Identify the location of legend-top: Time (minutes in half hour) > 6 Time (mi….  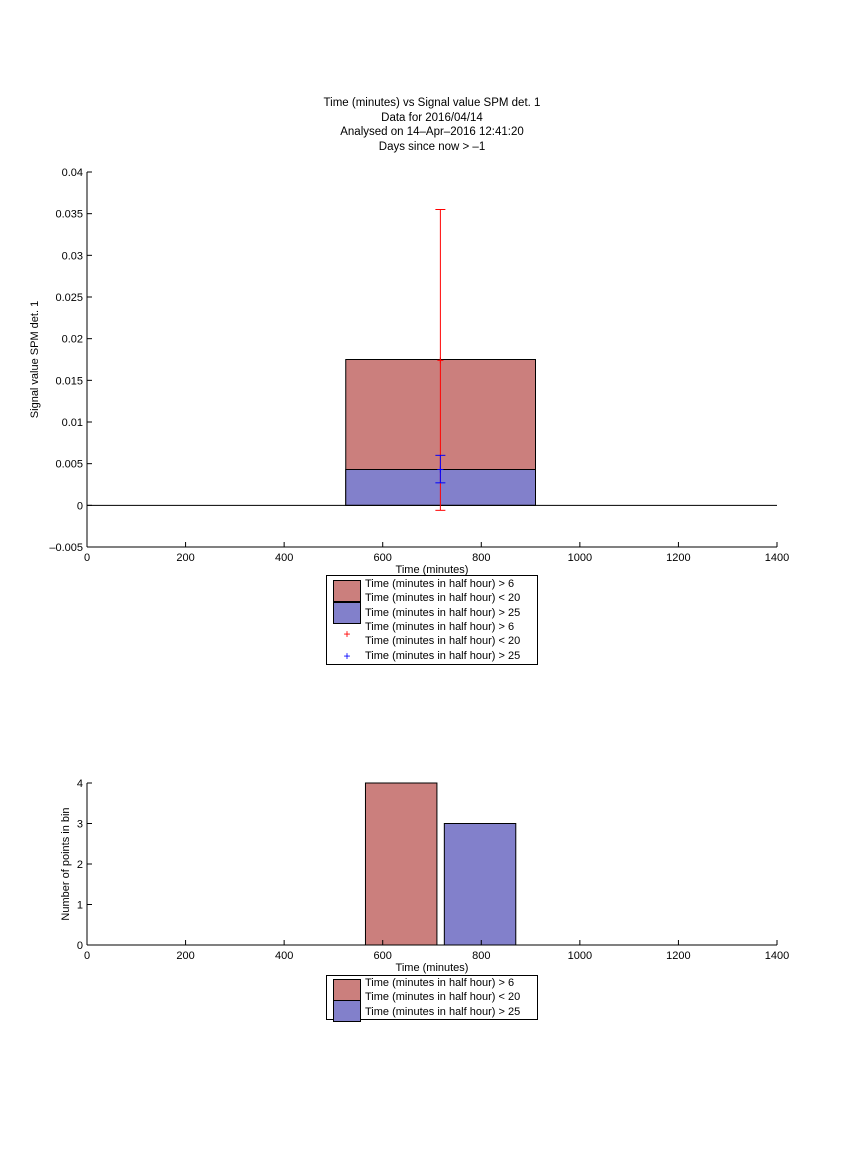
(432, 620).